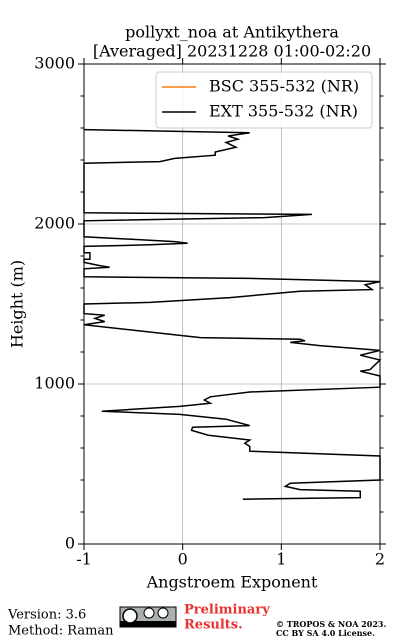 Image resolution: width=400 pixels, height=640 pixels. What do you see at coordinates (264, 100) in the screenshot?
I see `legend-box` at bounding box center [264, 100].